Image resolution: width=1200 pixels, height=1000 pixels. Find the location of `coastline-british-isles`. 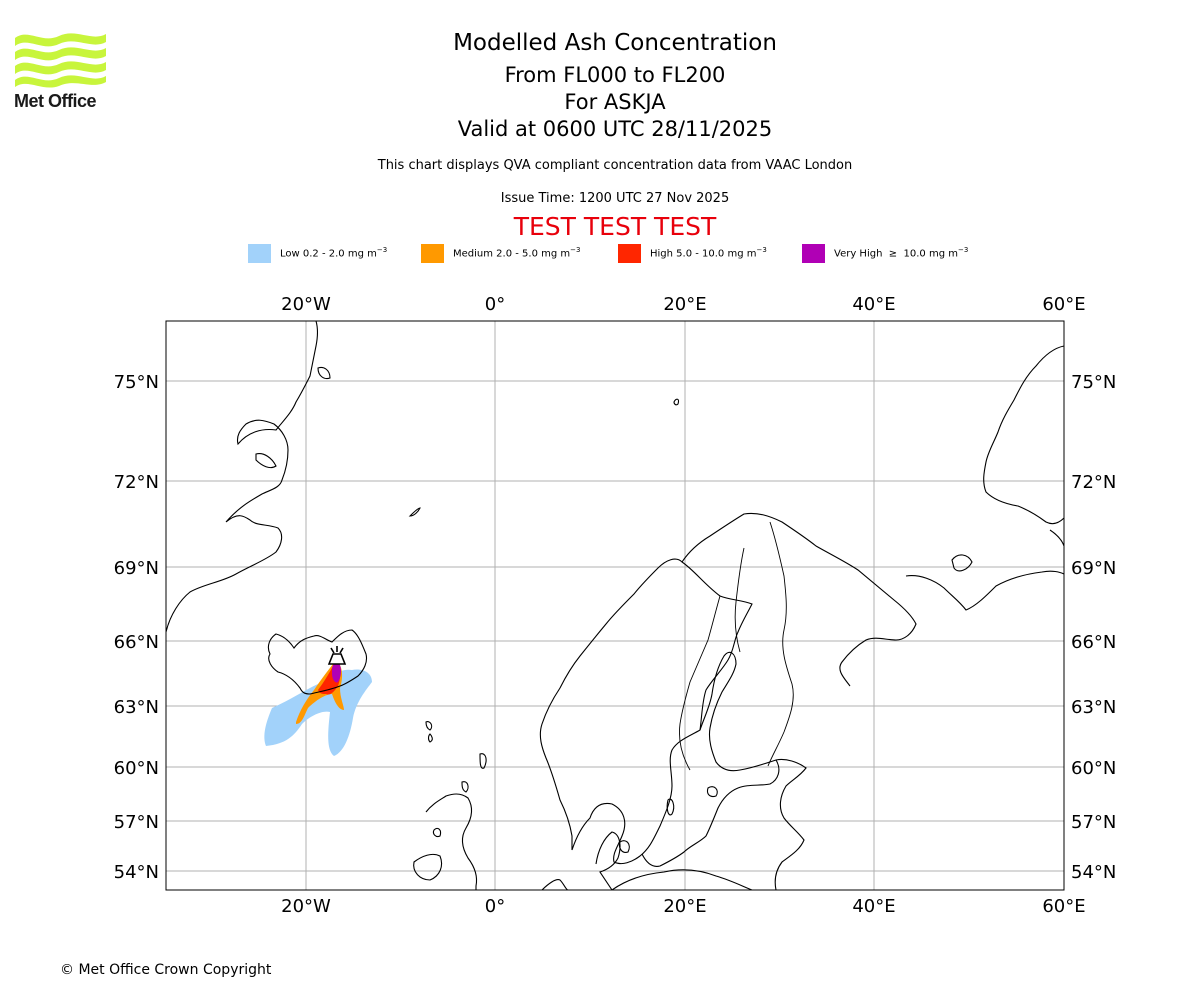

coastline-british-isles is located at coordinates (445, 841).